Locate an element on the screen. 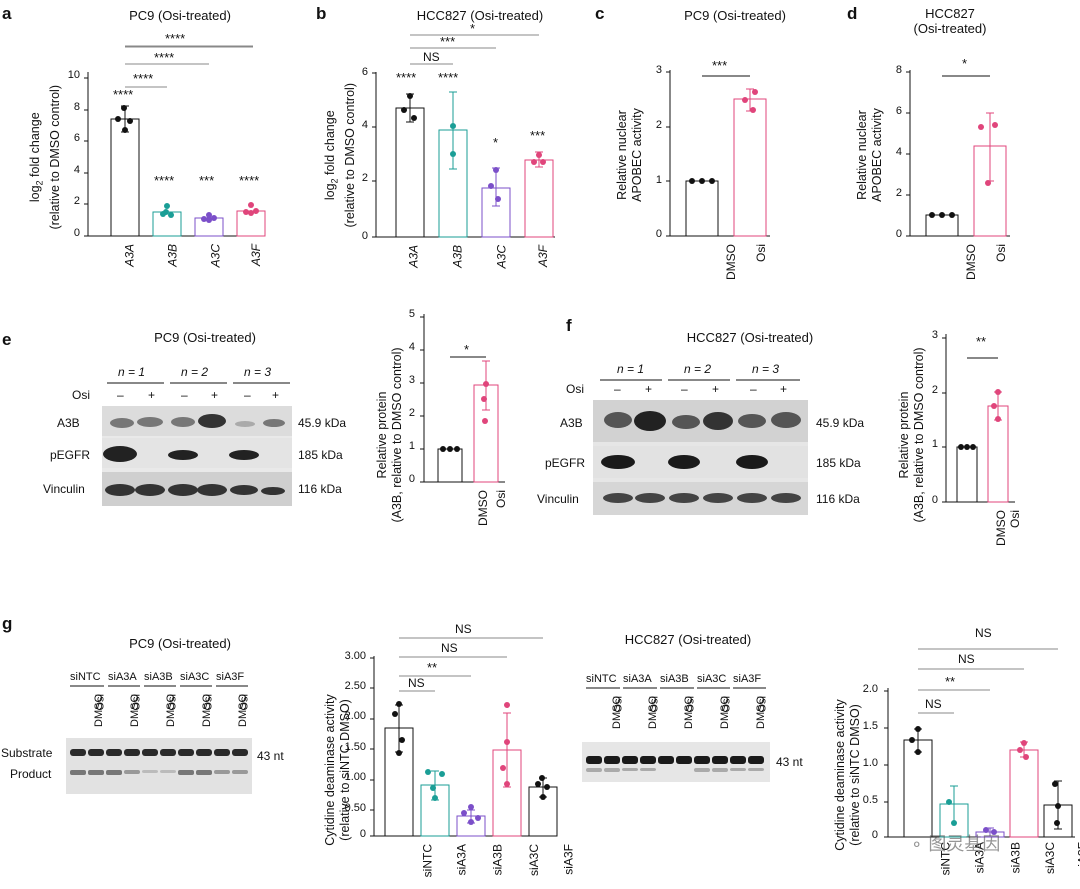  panel-f-n1: n = 1 is located at coordinates (631, 369).